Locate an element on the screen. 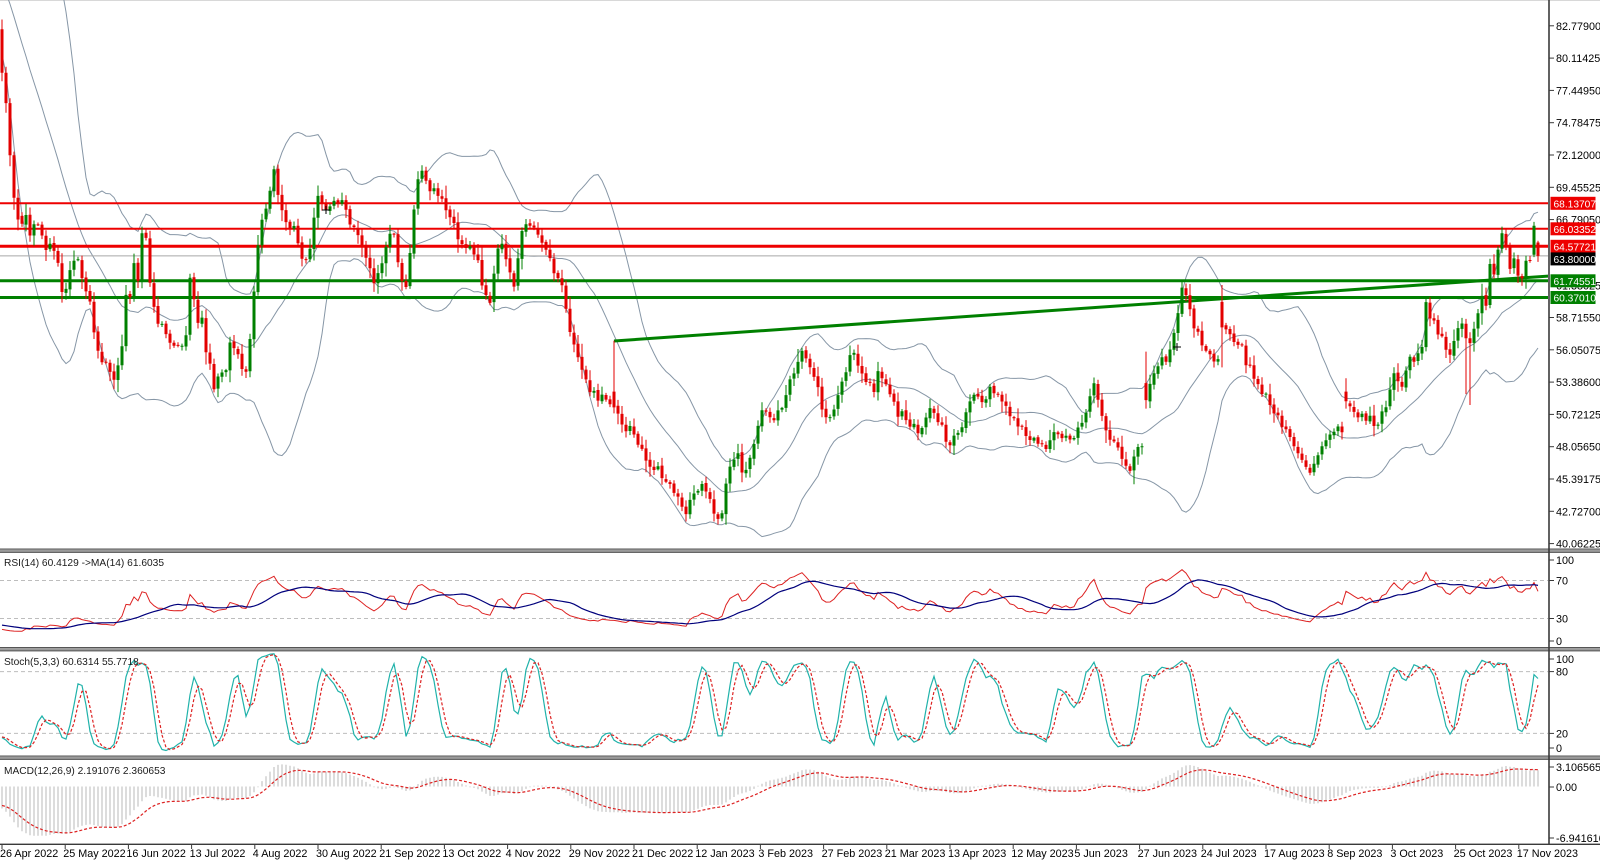 Image resolution: width=1600 pixels, height=867 pixels. svg-text: 24 Jul 2023 is located at coordinates (1229, 854).